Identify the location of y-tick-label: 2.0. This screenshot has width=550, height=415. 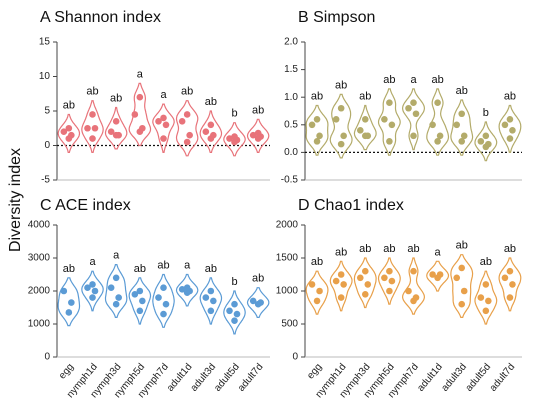
(291, 42).